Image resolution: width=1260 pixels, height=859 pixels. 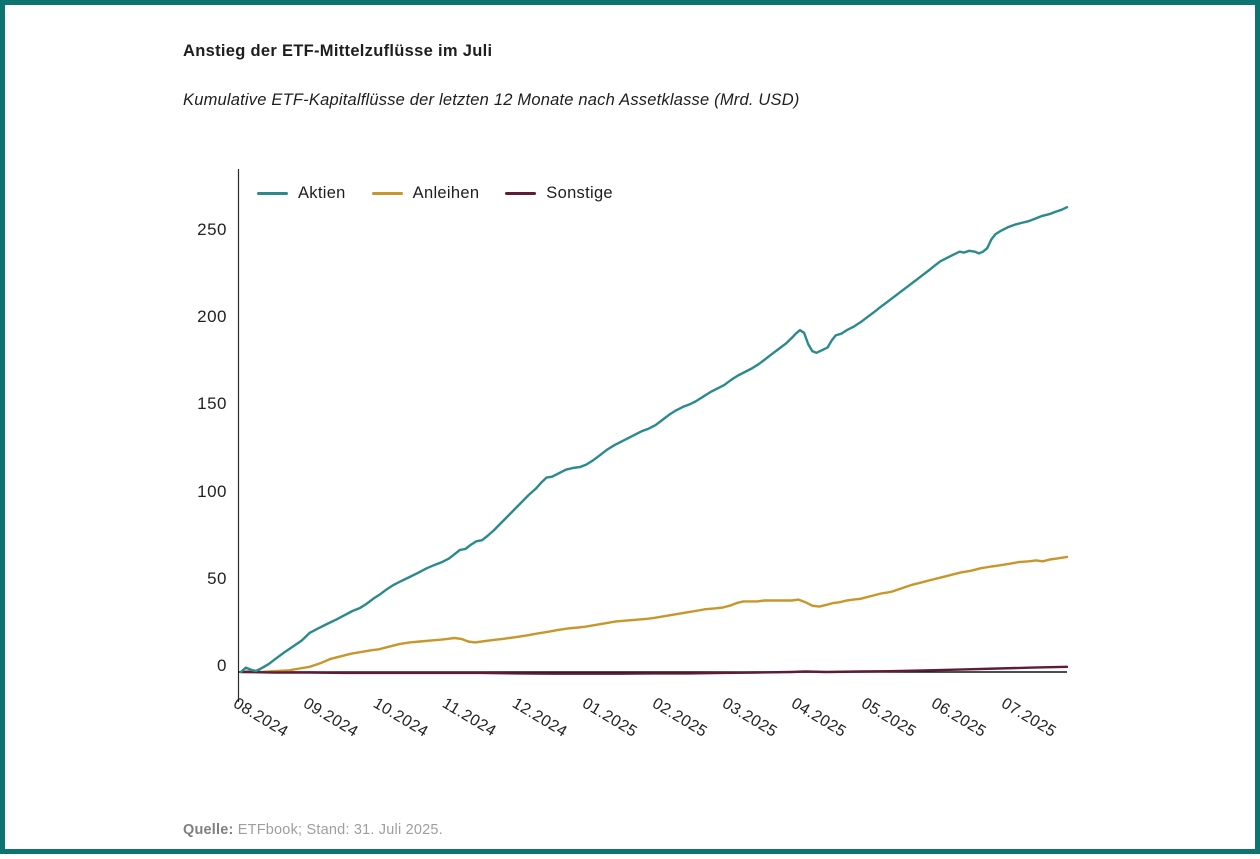 I want to click on y-tick-label: 250, so click(x=212, y=229).